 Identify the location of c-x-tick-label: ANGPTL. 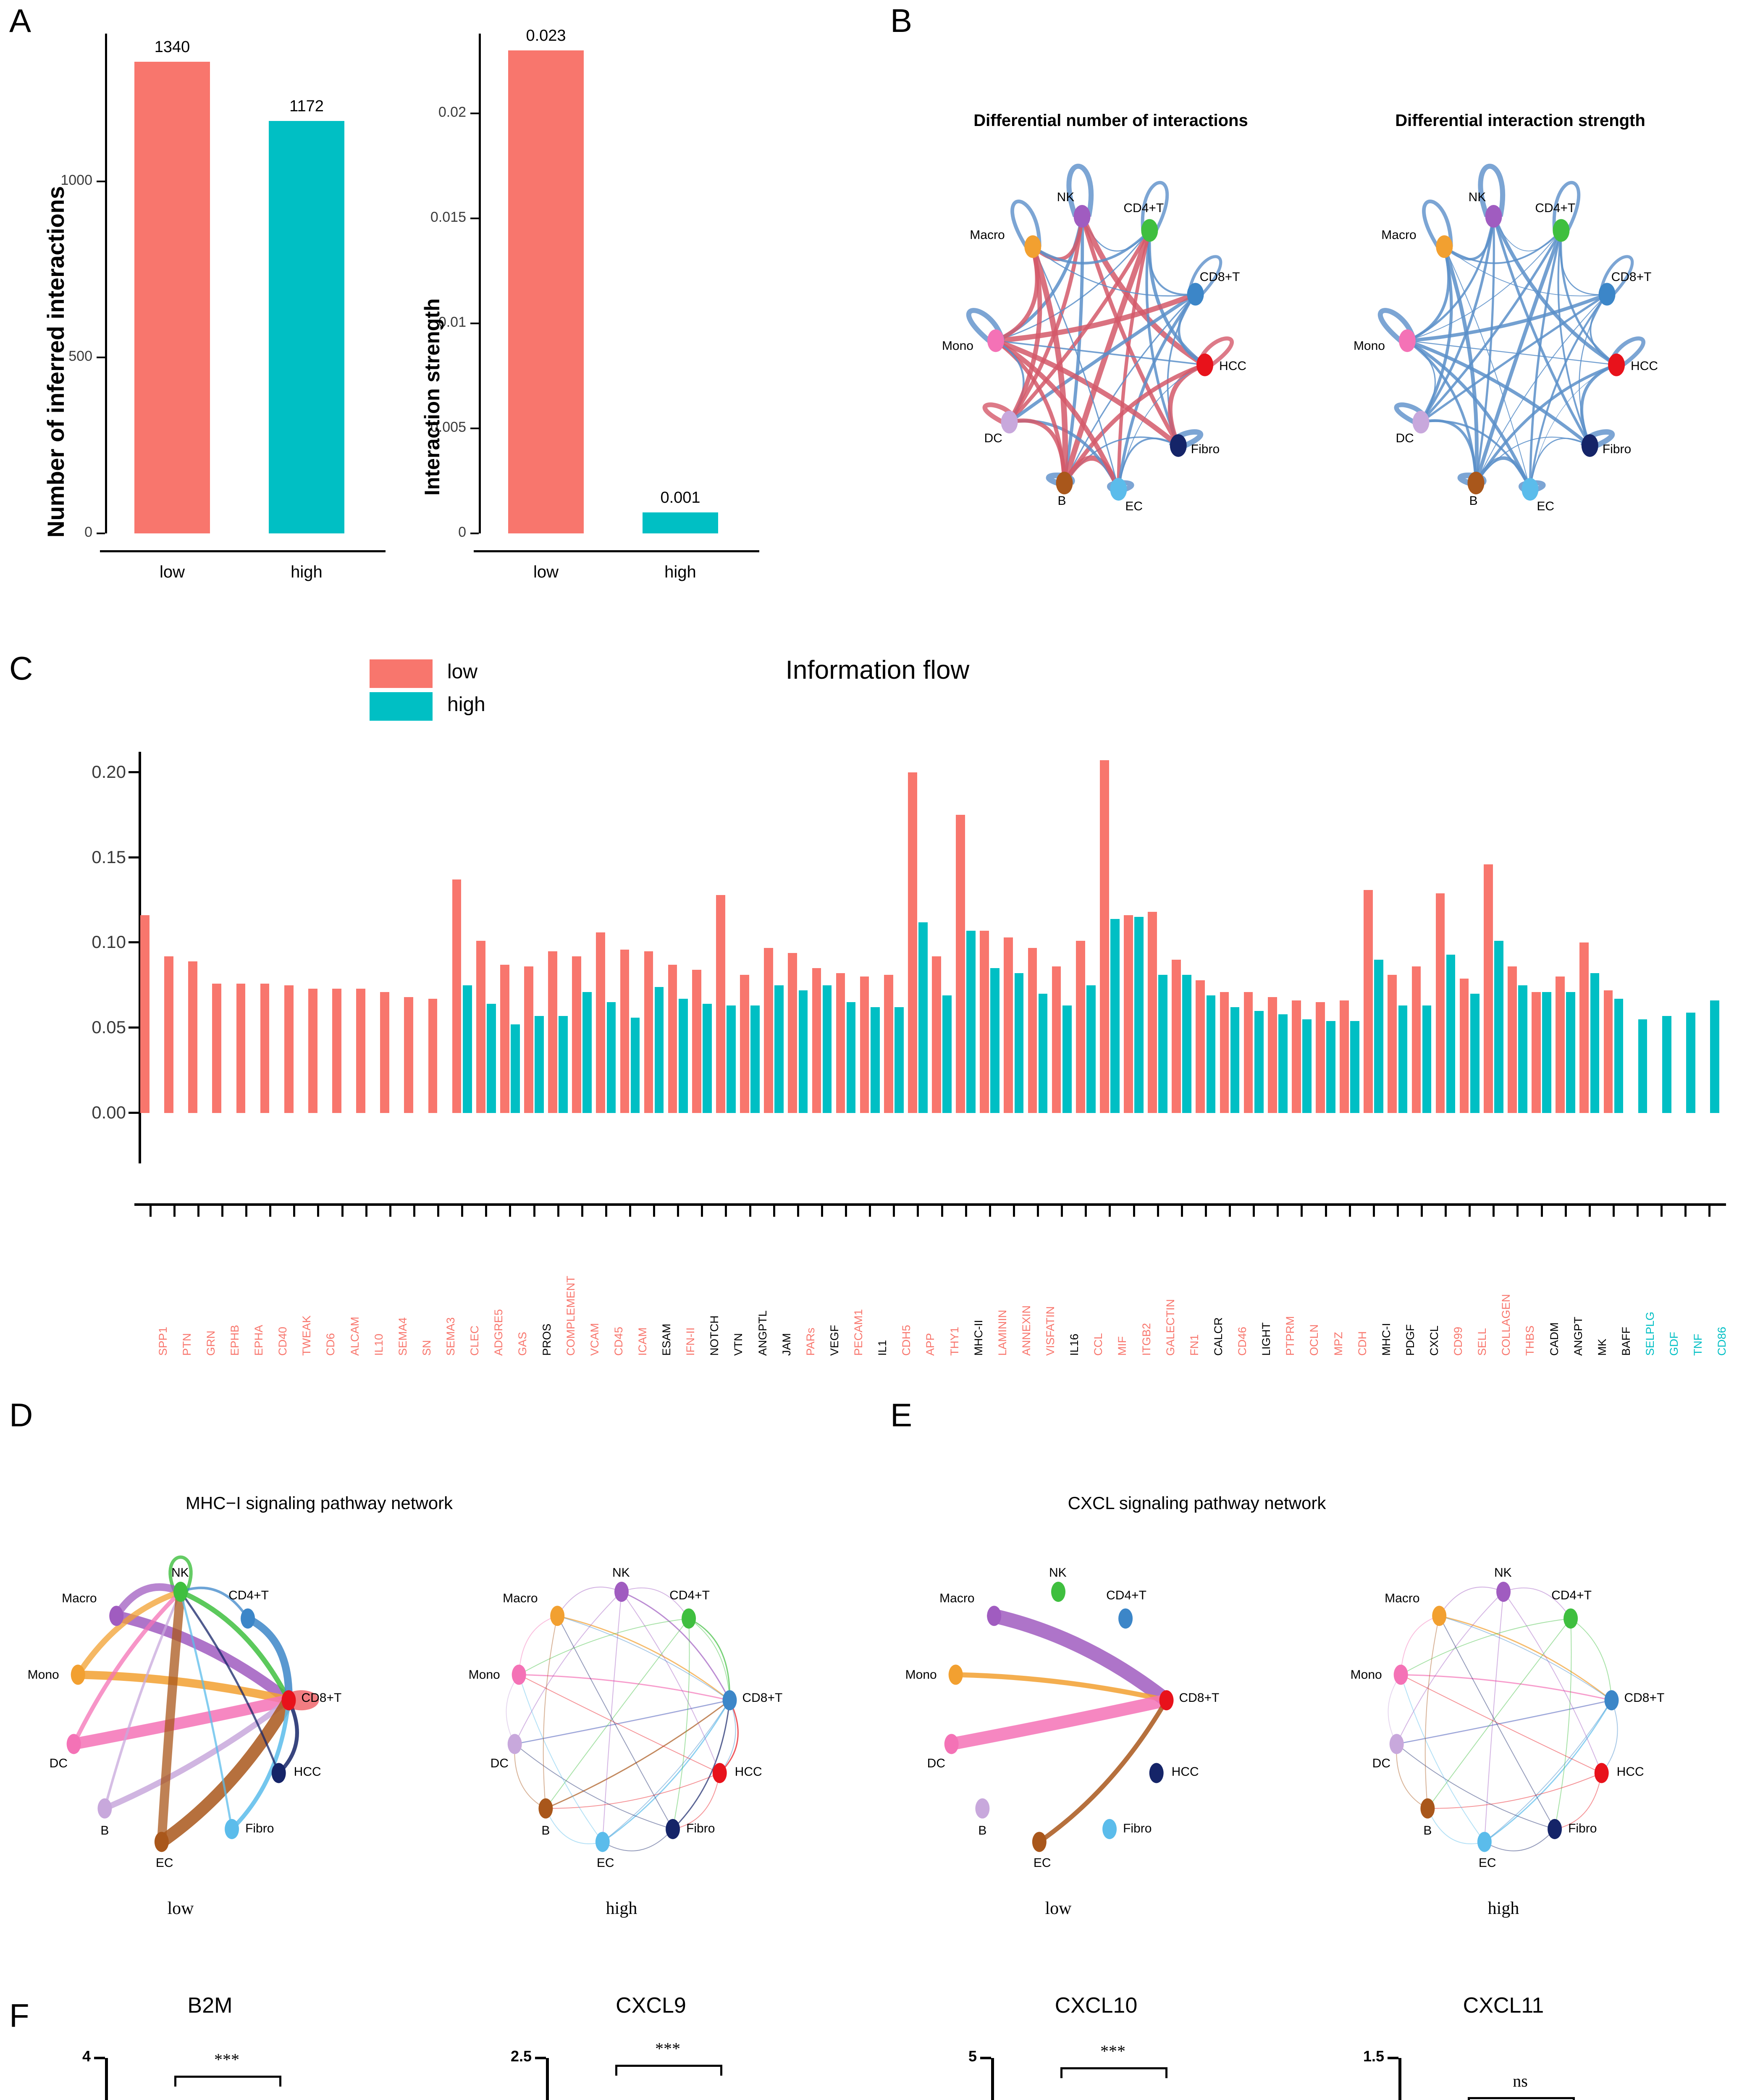
(762, 1333).